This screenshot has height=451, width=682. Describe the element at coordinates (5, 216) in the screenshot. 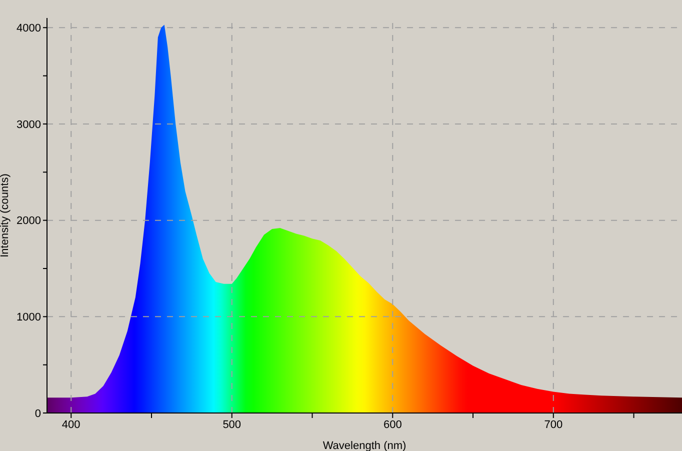

I see `y-axis-title: Intensity (counts)` at that location.